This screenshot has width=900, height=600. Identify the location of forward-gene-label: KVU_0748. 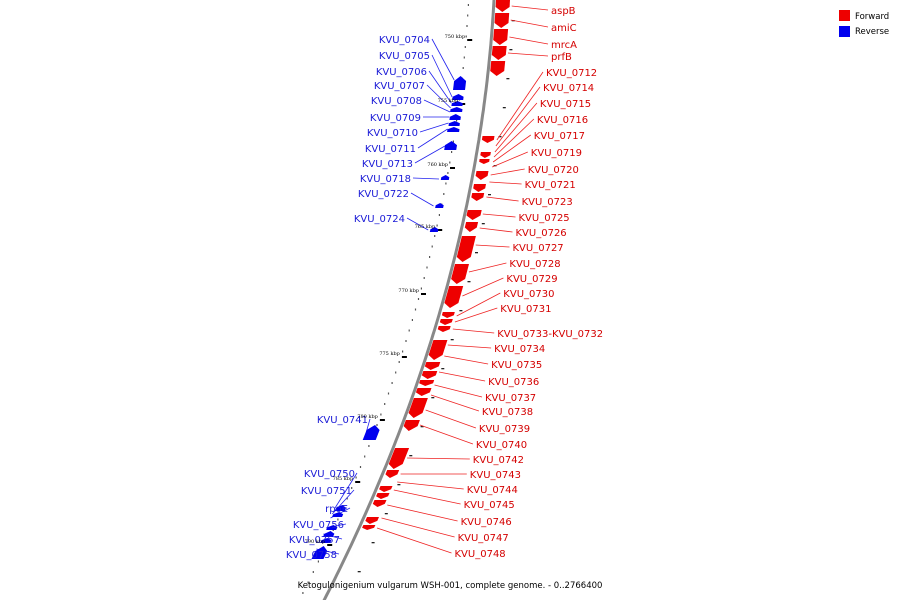
(480, 554).